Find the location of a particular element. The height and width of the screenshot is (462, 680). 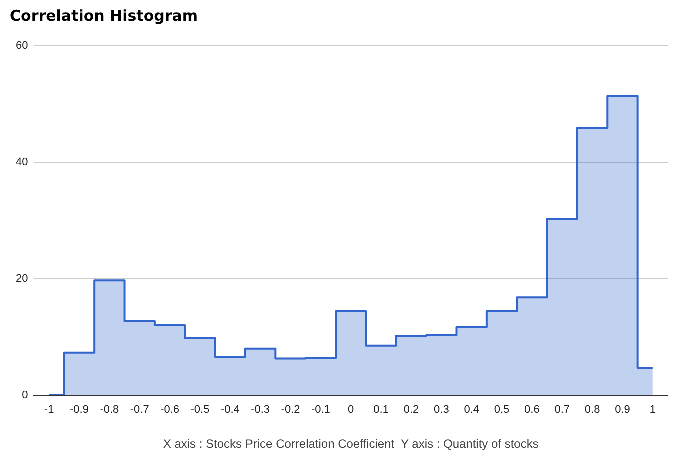

x-tick-label: -0.7 is located at coordinates (140, 410).